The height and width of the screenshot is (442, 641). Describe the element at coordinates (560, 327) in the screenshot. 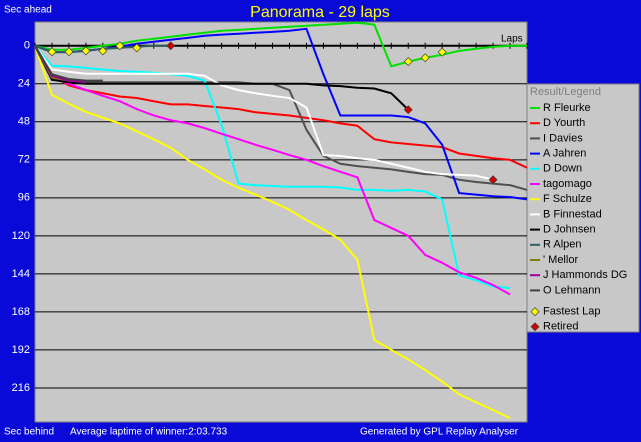

I see `legend-label: Retired` at that location.